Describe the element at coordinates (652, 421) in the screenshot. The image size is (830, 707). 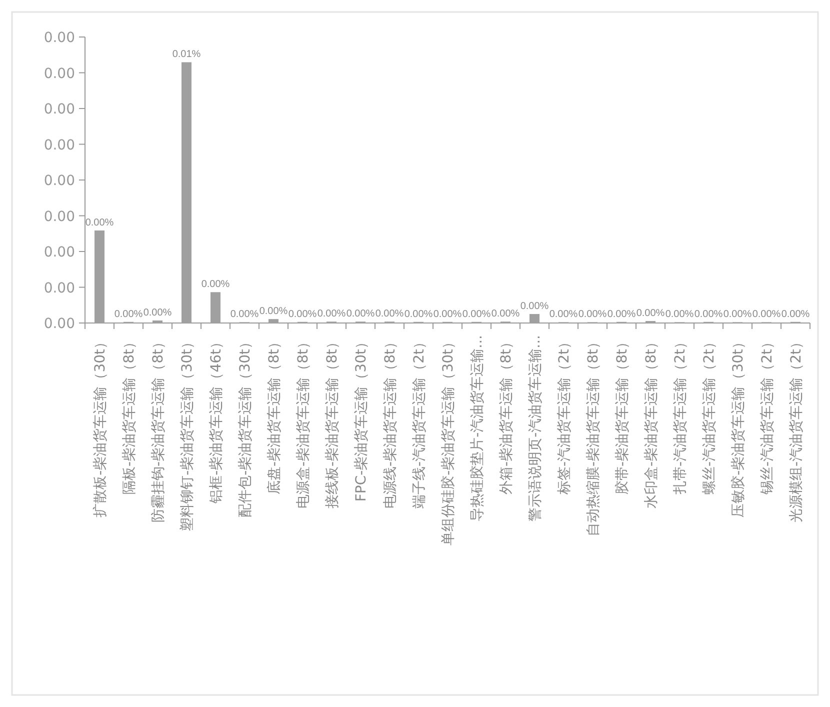
I see `x-tick-label: 水印盒-柴油货车运输（8t）` at that location.